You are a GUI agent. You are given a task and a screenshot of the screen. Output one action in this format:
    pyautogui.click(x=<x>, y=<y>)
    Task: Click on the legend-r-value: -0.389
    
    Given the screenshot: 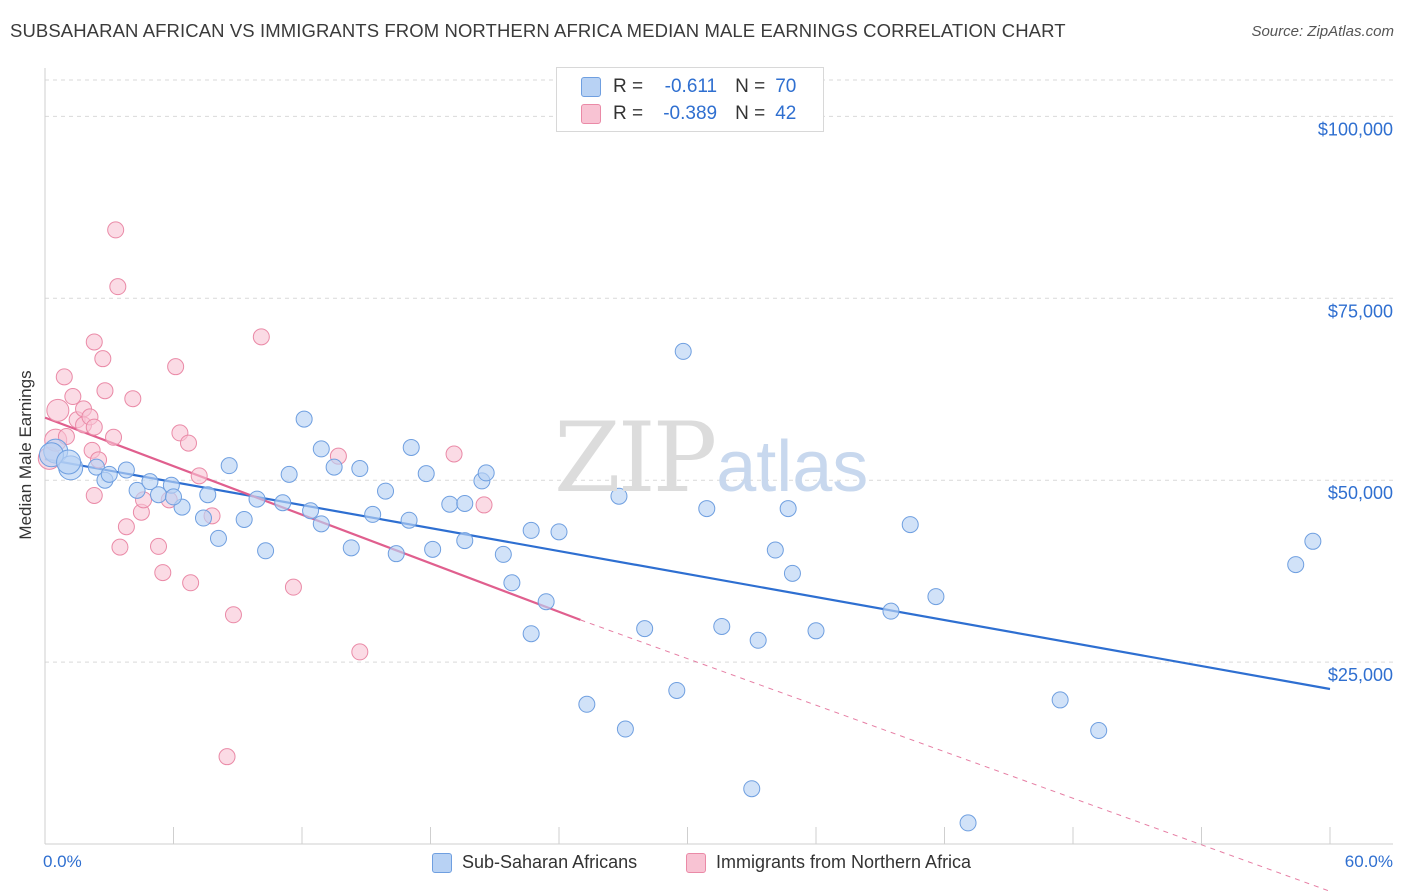 What is the action you would take?
    pyautogui.click(x=690, y=113)
    